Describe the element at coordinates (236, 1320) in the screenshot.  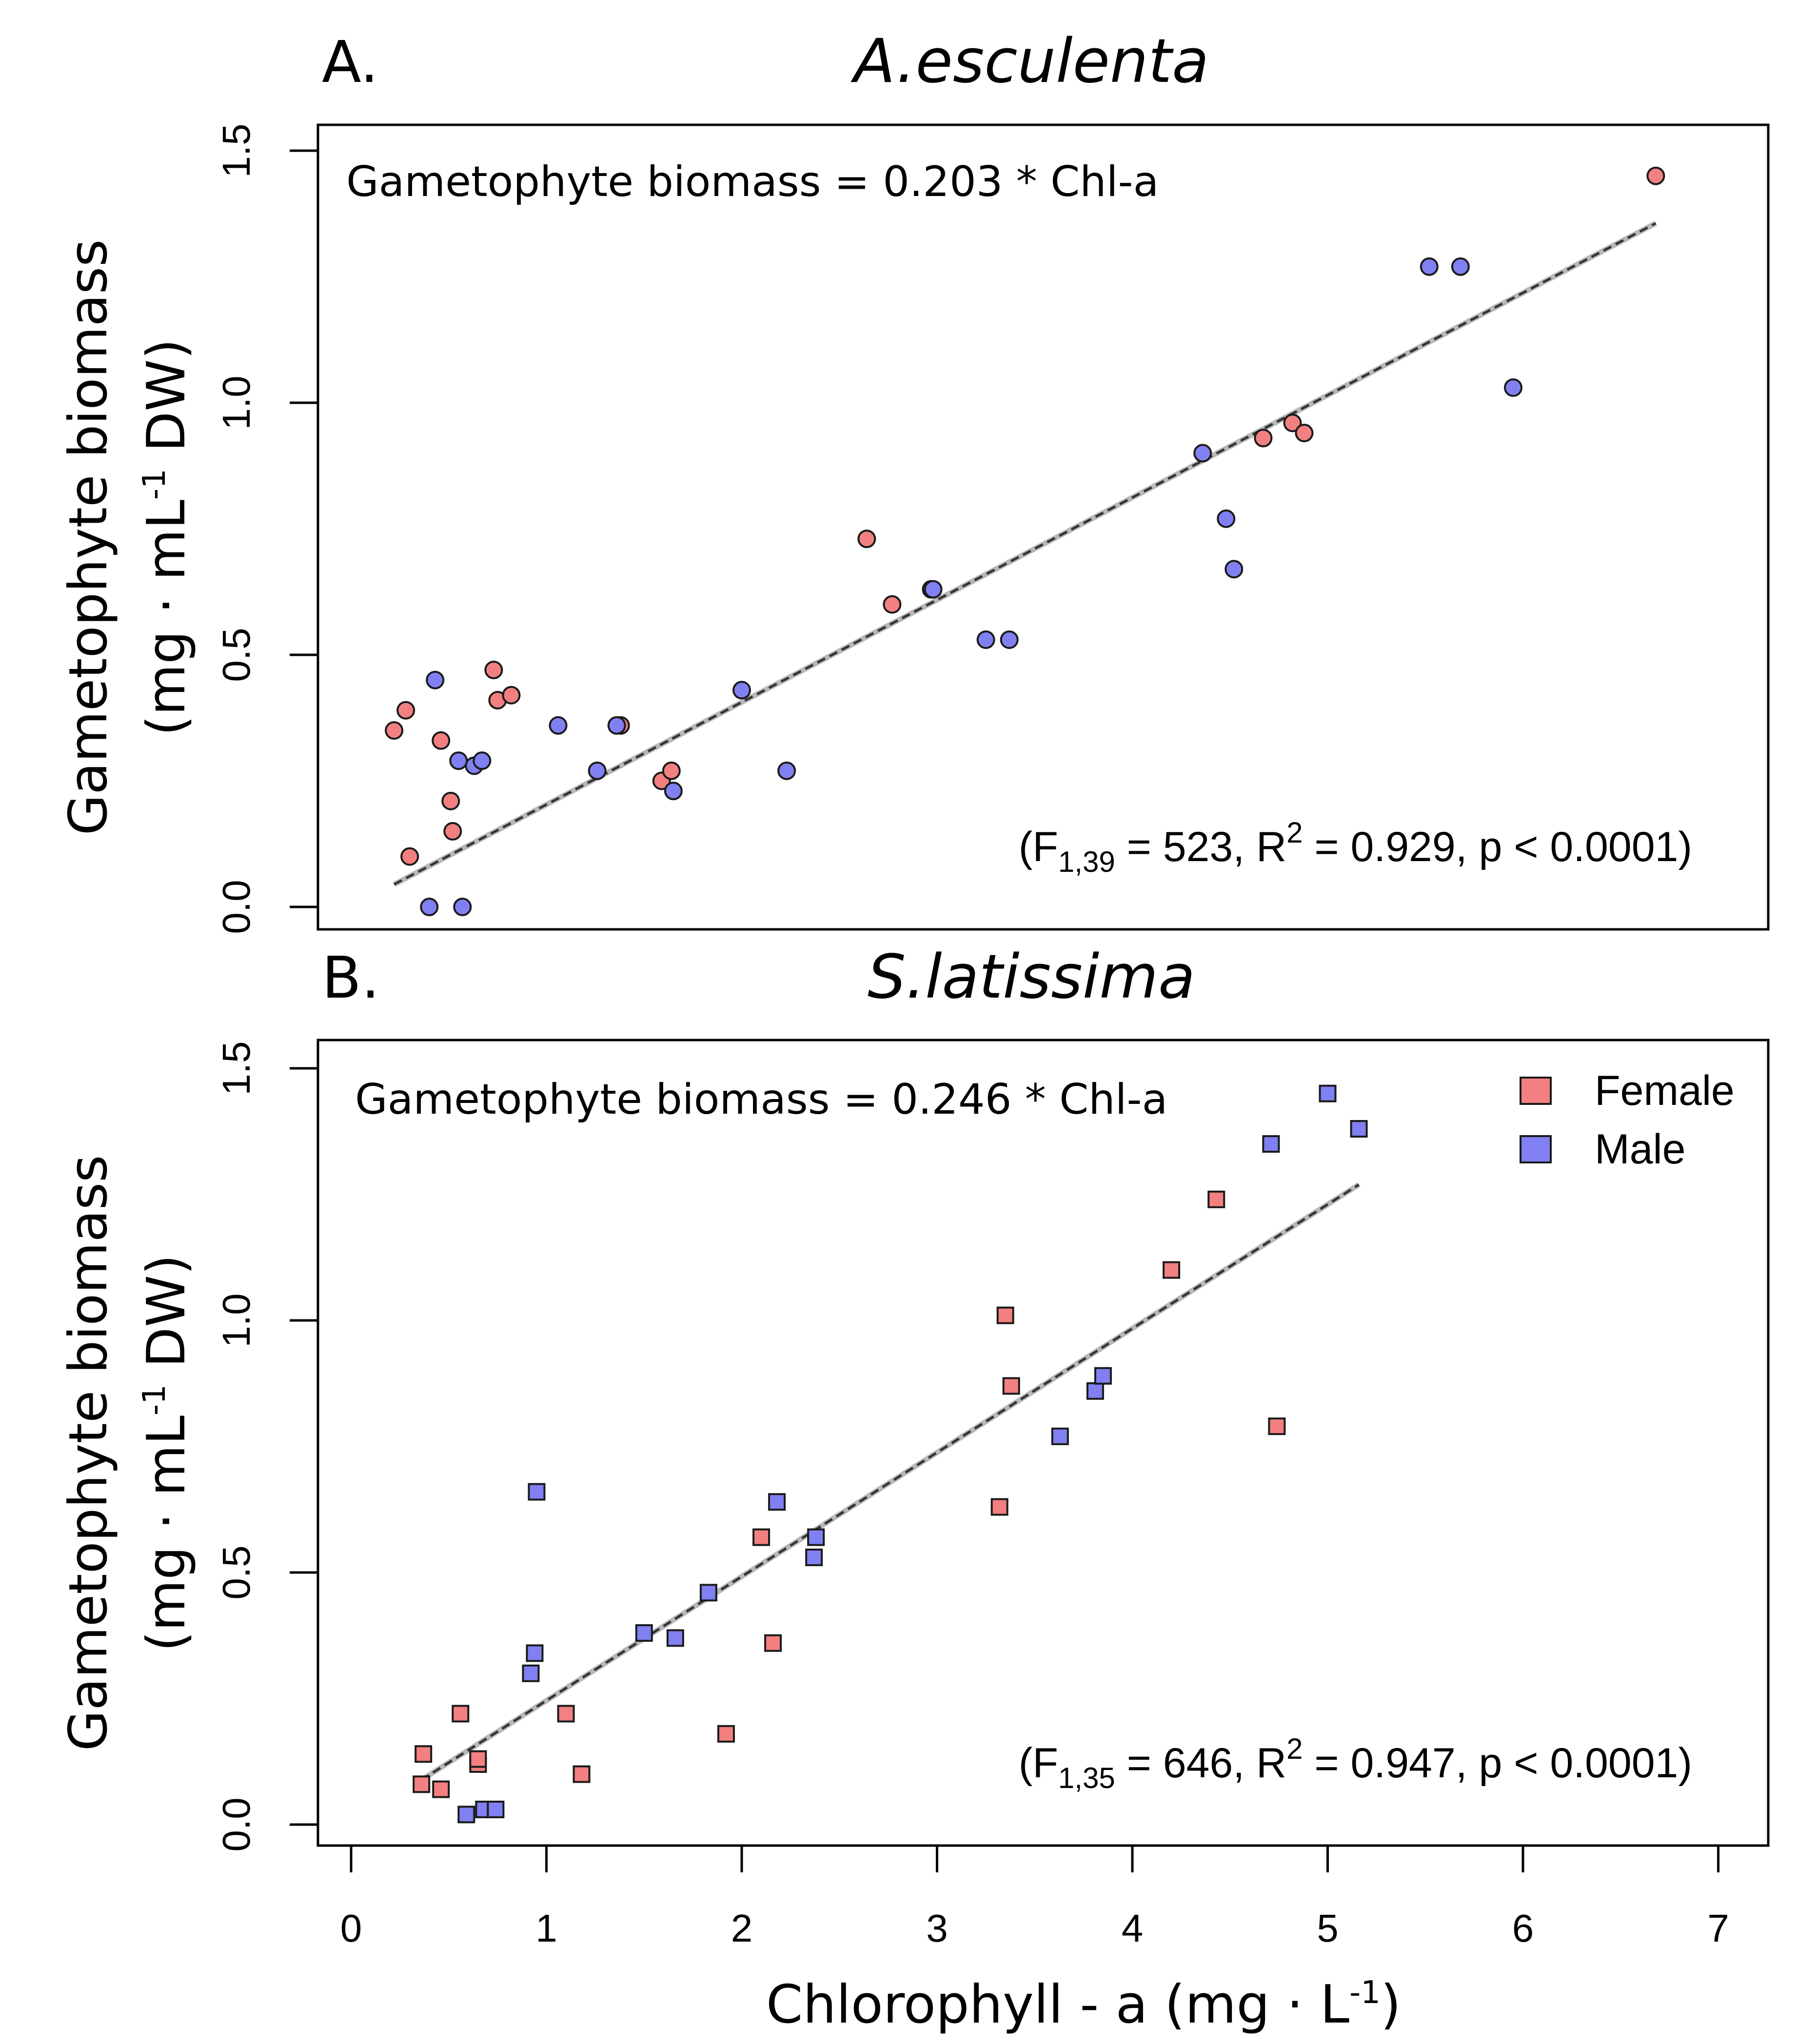
I see `panel-b-y-tick-label: 1.0` at that location.